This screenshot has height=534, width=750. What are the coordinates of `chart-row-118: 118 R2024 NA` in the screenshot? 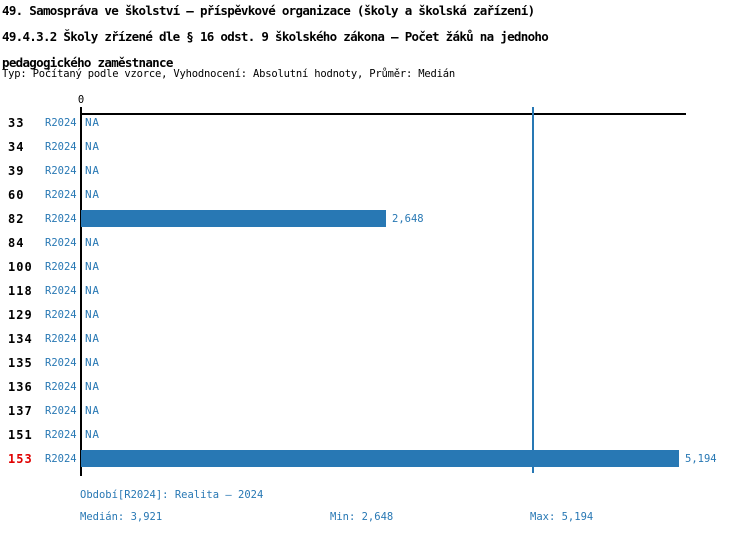 It's located at (375, 291).